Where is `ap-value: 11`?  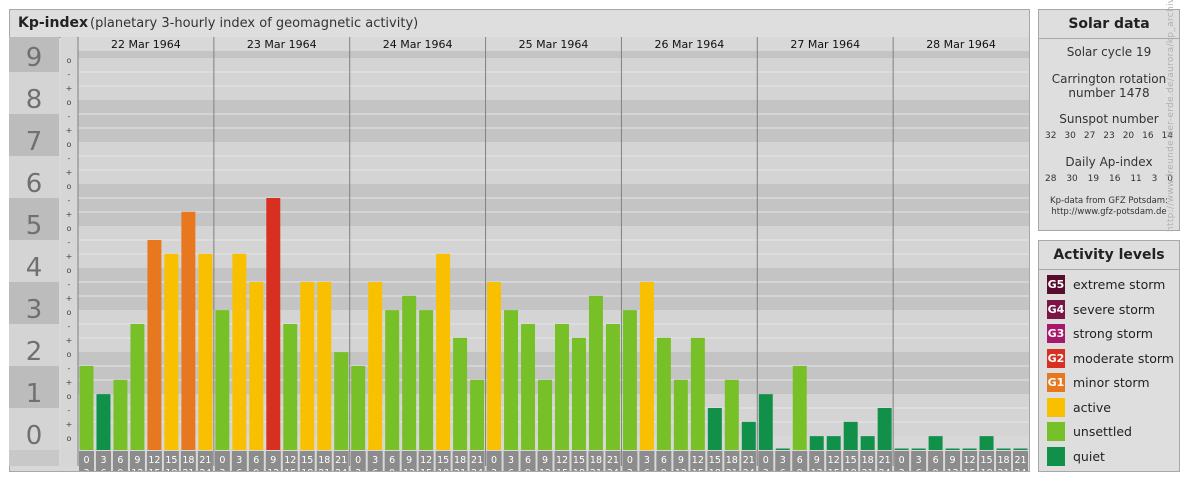 ap-value: 11 is located at coordinates (1136, 179).